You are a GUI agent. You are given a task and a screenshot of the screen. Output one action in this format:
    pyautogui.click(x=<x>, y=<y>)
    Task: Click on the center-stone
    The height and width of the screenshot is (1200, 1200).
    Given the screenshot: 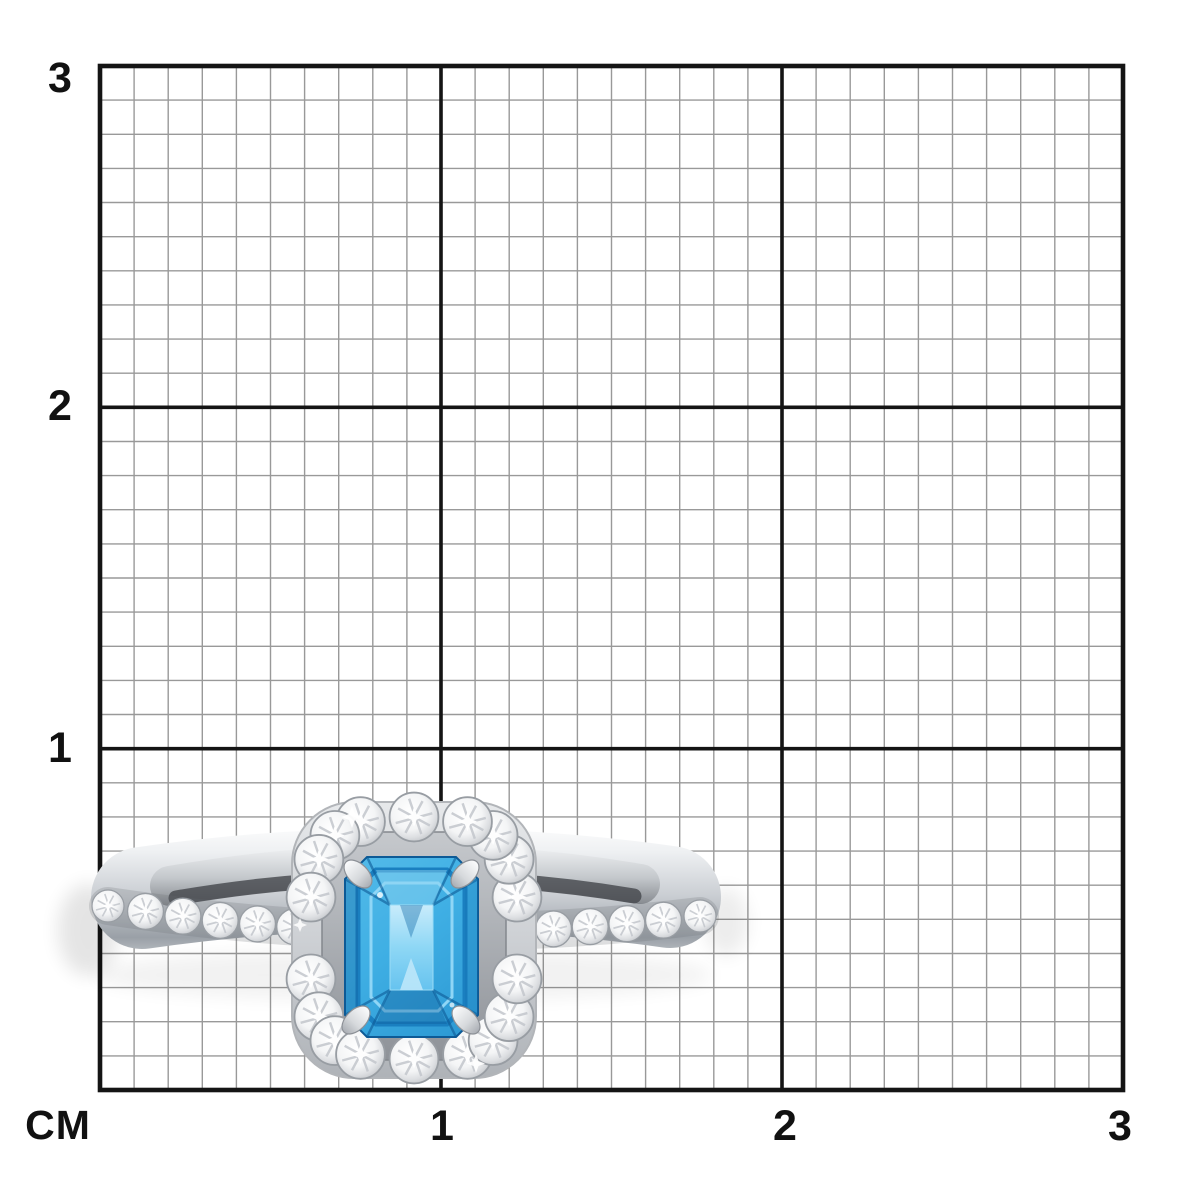 What is the action you would take?
    pyautogui.click(x=411, y=947)
    